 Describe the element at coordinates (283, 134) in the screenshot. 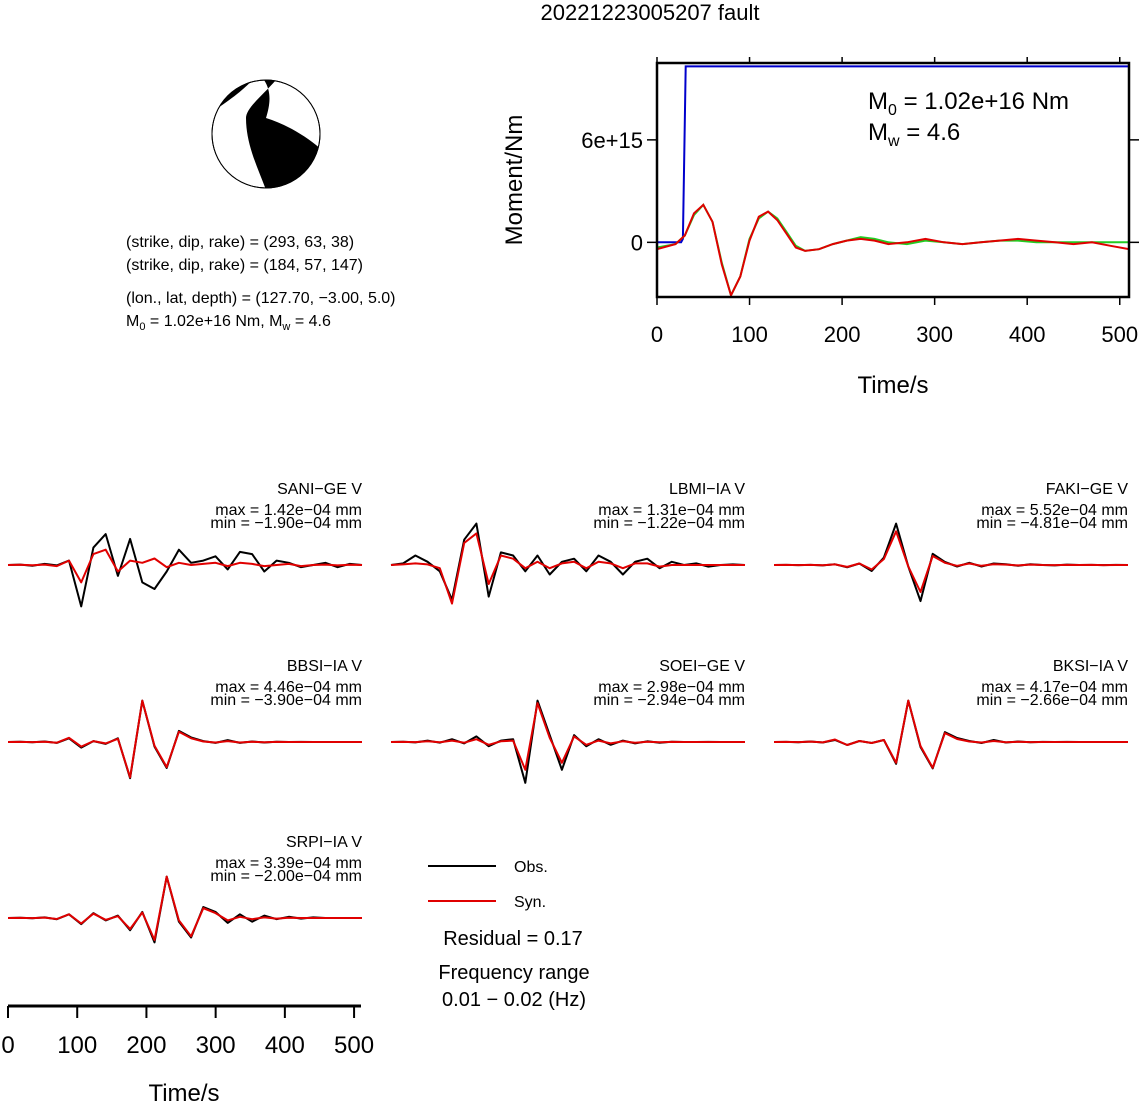

I see `beachball-quadrant-main` at that location.